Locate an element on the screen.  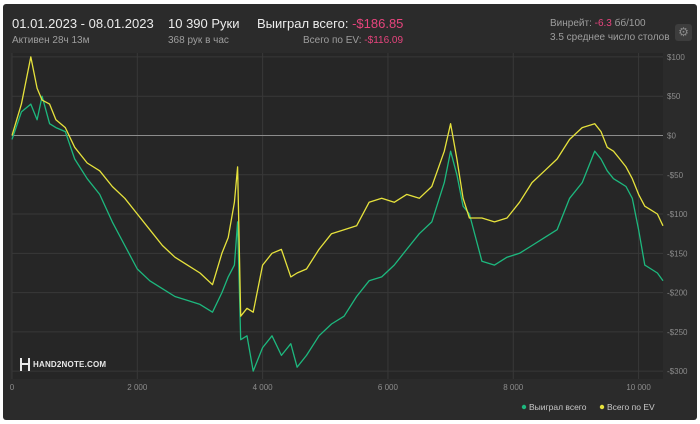
winrate: Винрейт: -6.3 бб/100 is located at coordinates (598, 23).